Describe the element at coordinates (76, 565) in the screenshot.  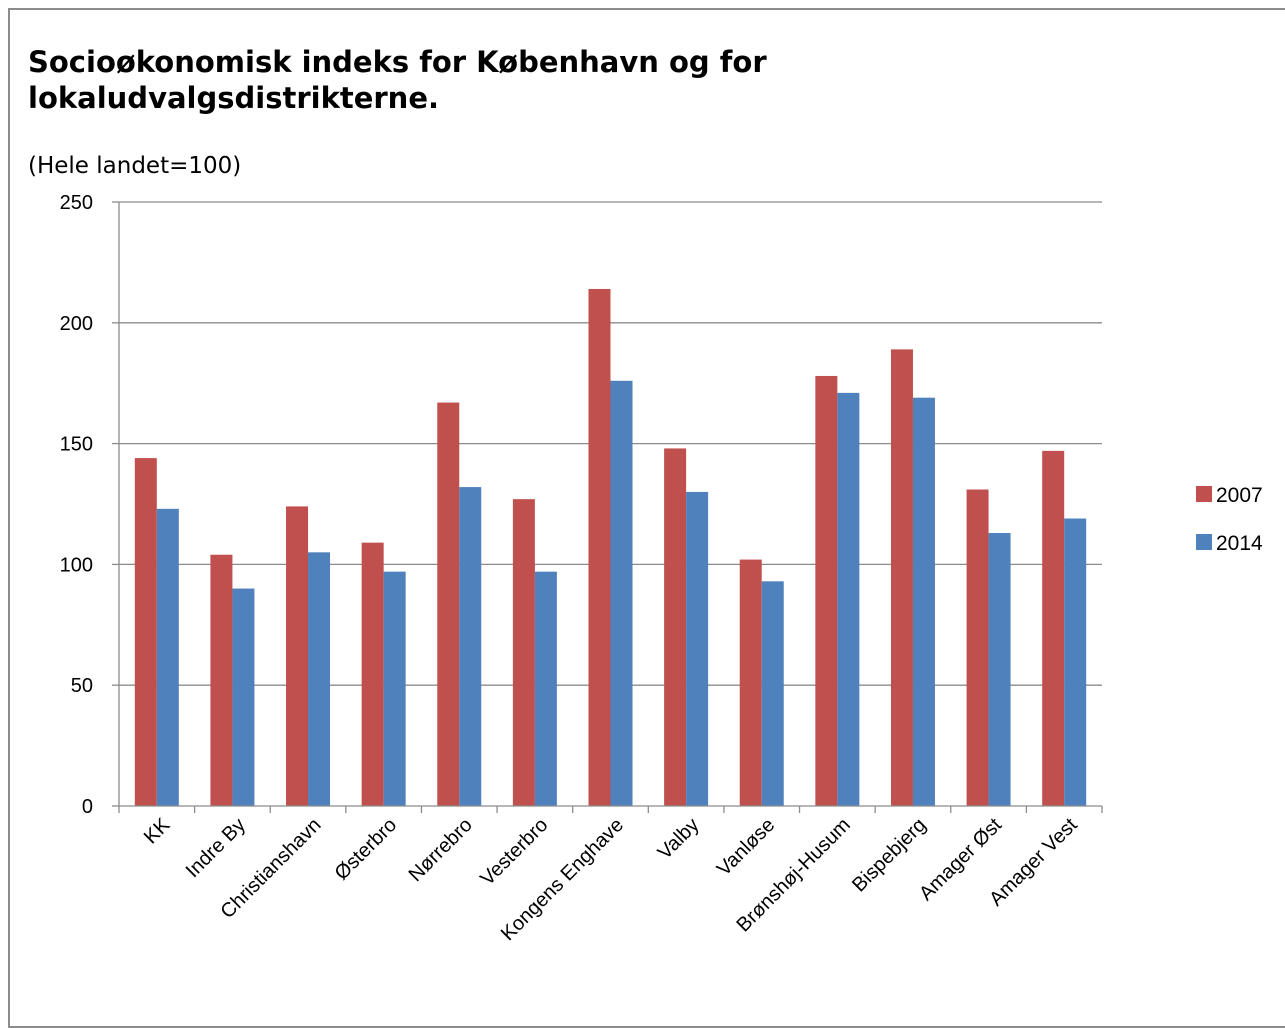
I see `y-tick-label: 100` at that location.